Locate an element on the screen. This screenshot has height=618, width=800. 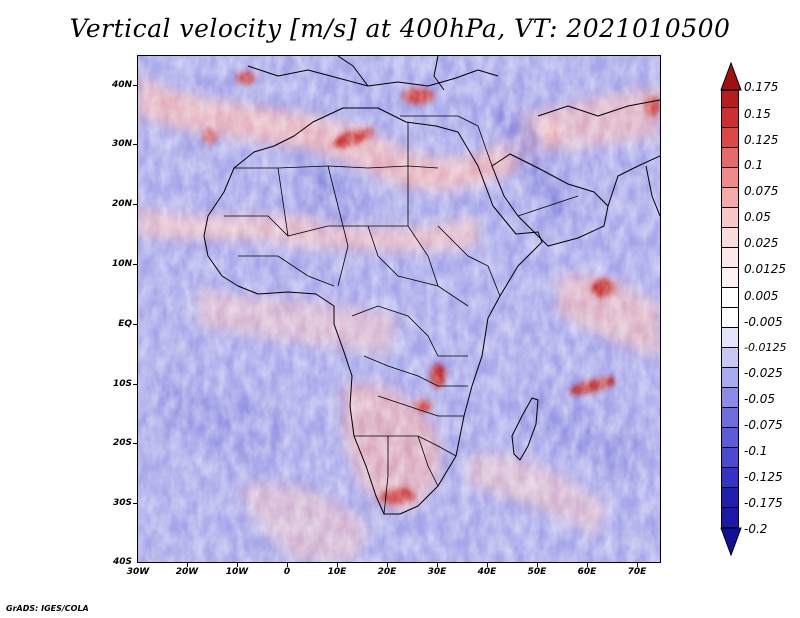
x-tick-label: 40E is located at coordinates (487, 572).